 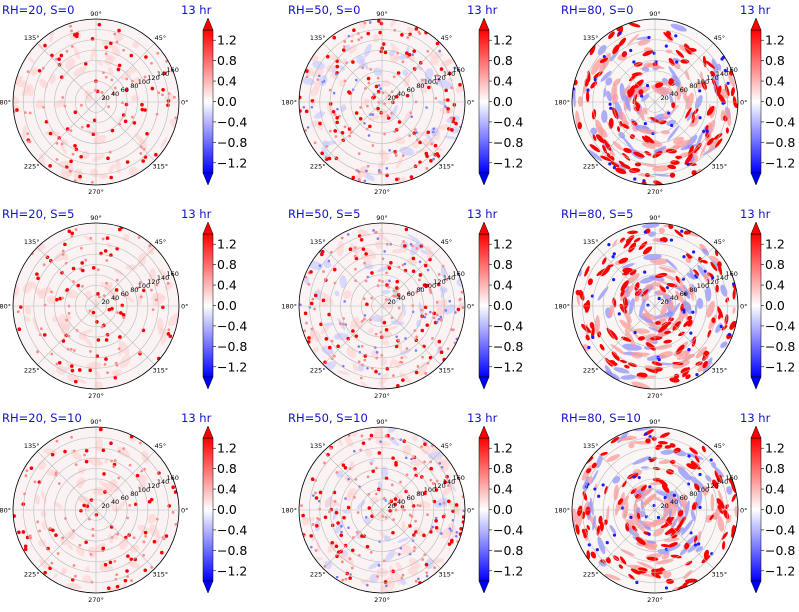 I want to click on panel-title: RH=80, S=5, so click(x=597, y=214).